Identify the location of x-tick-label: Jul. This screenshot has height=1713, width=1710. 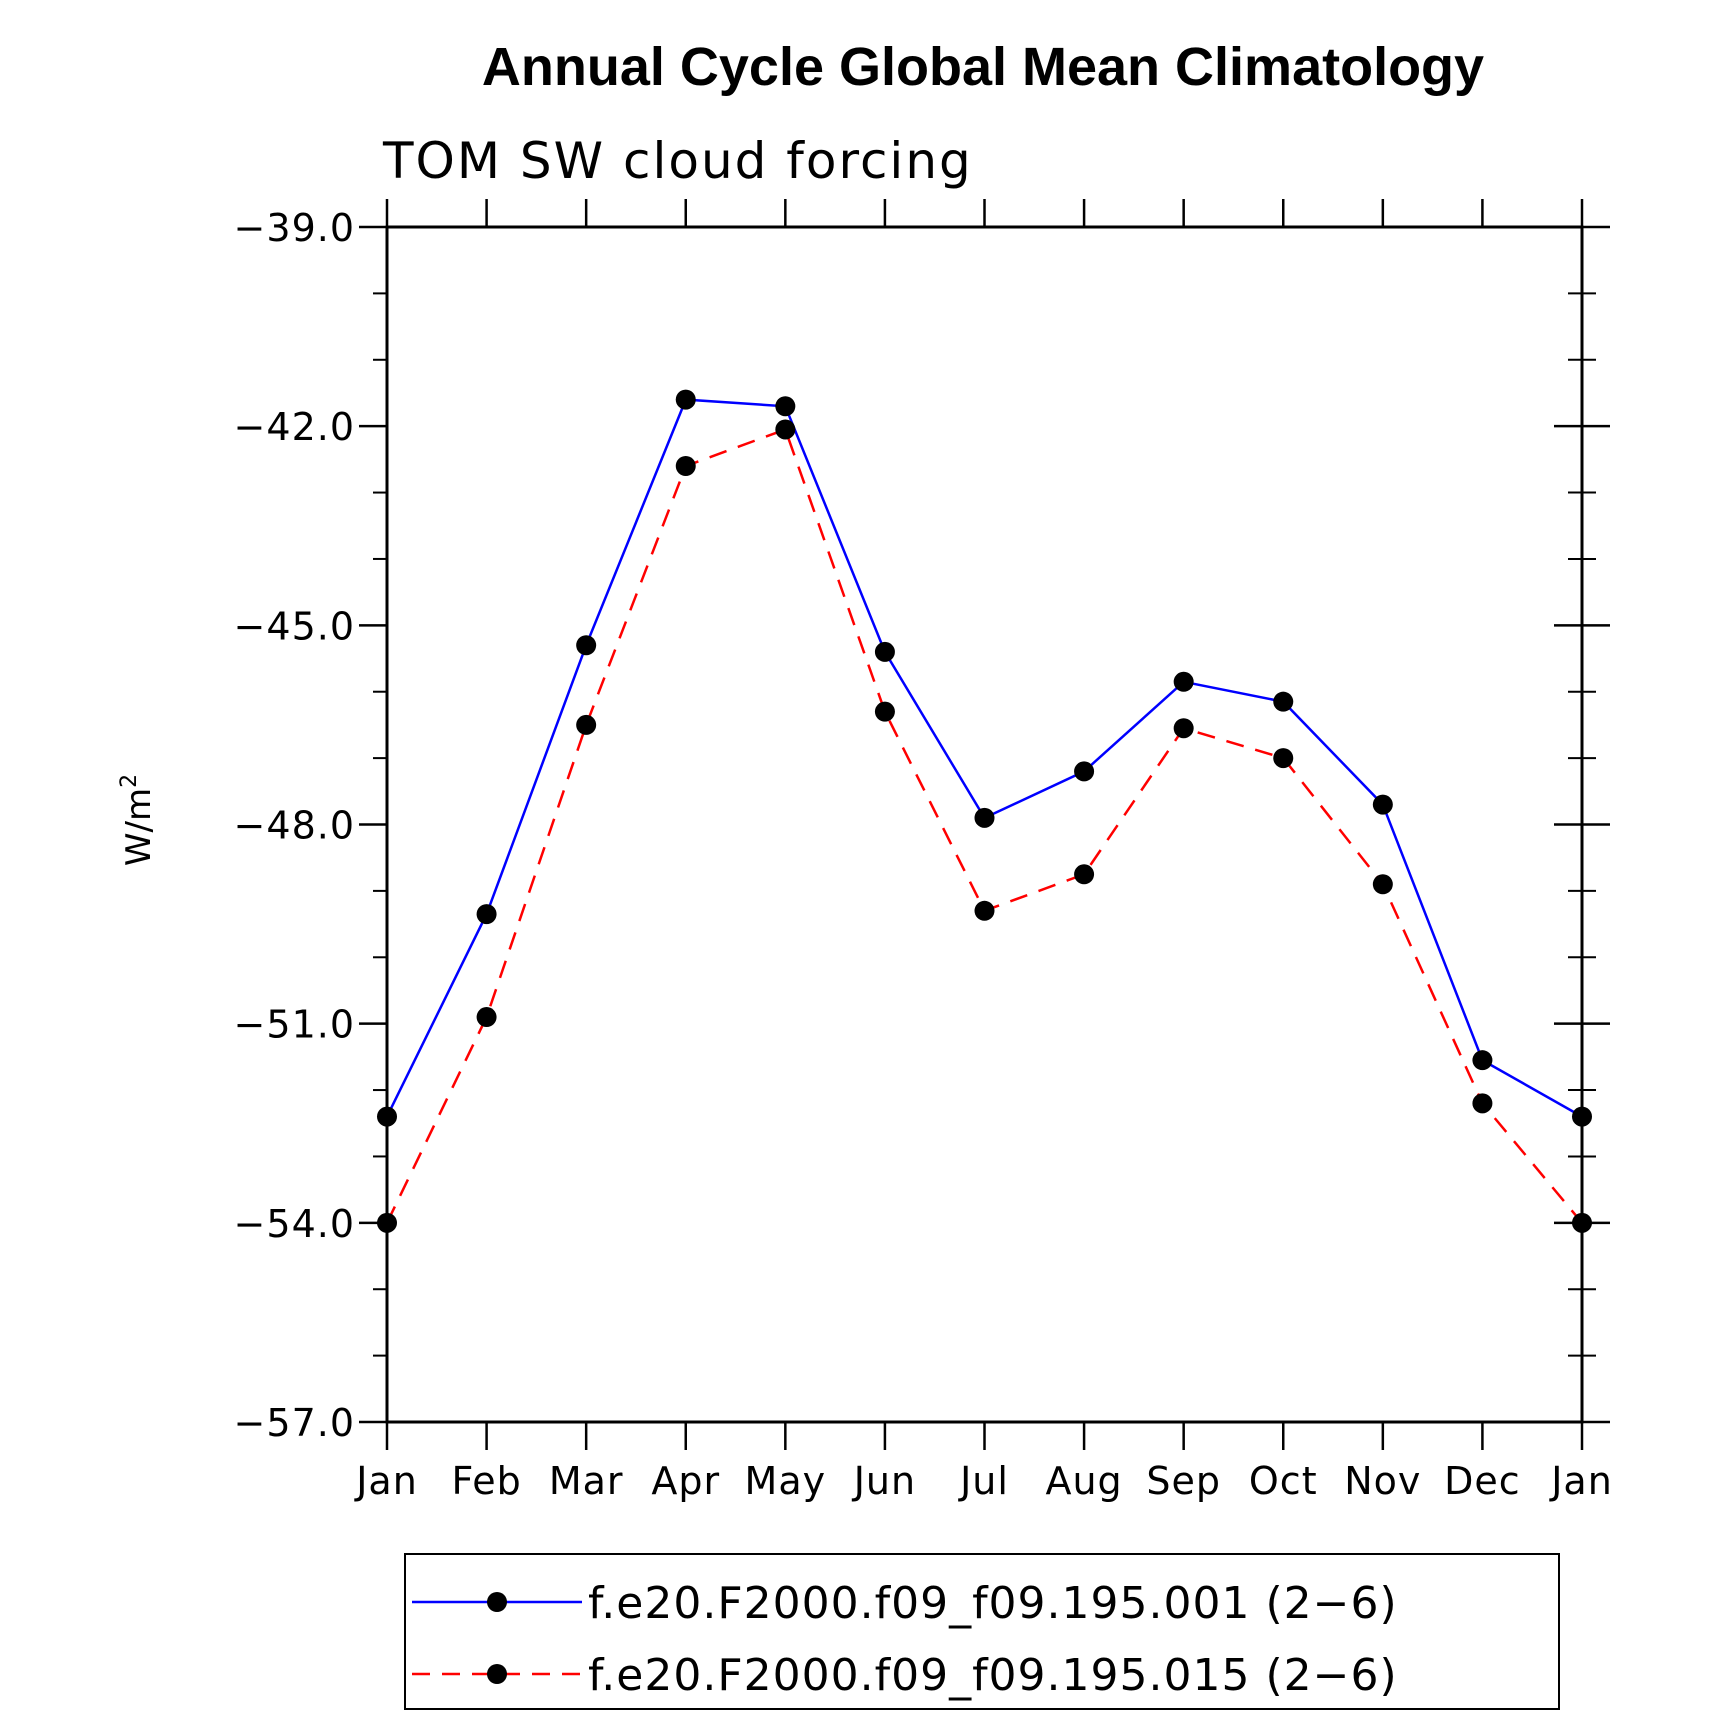
(983, 1481).